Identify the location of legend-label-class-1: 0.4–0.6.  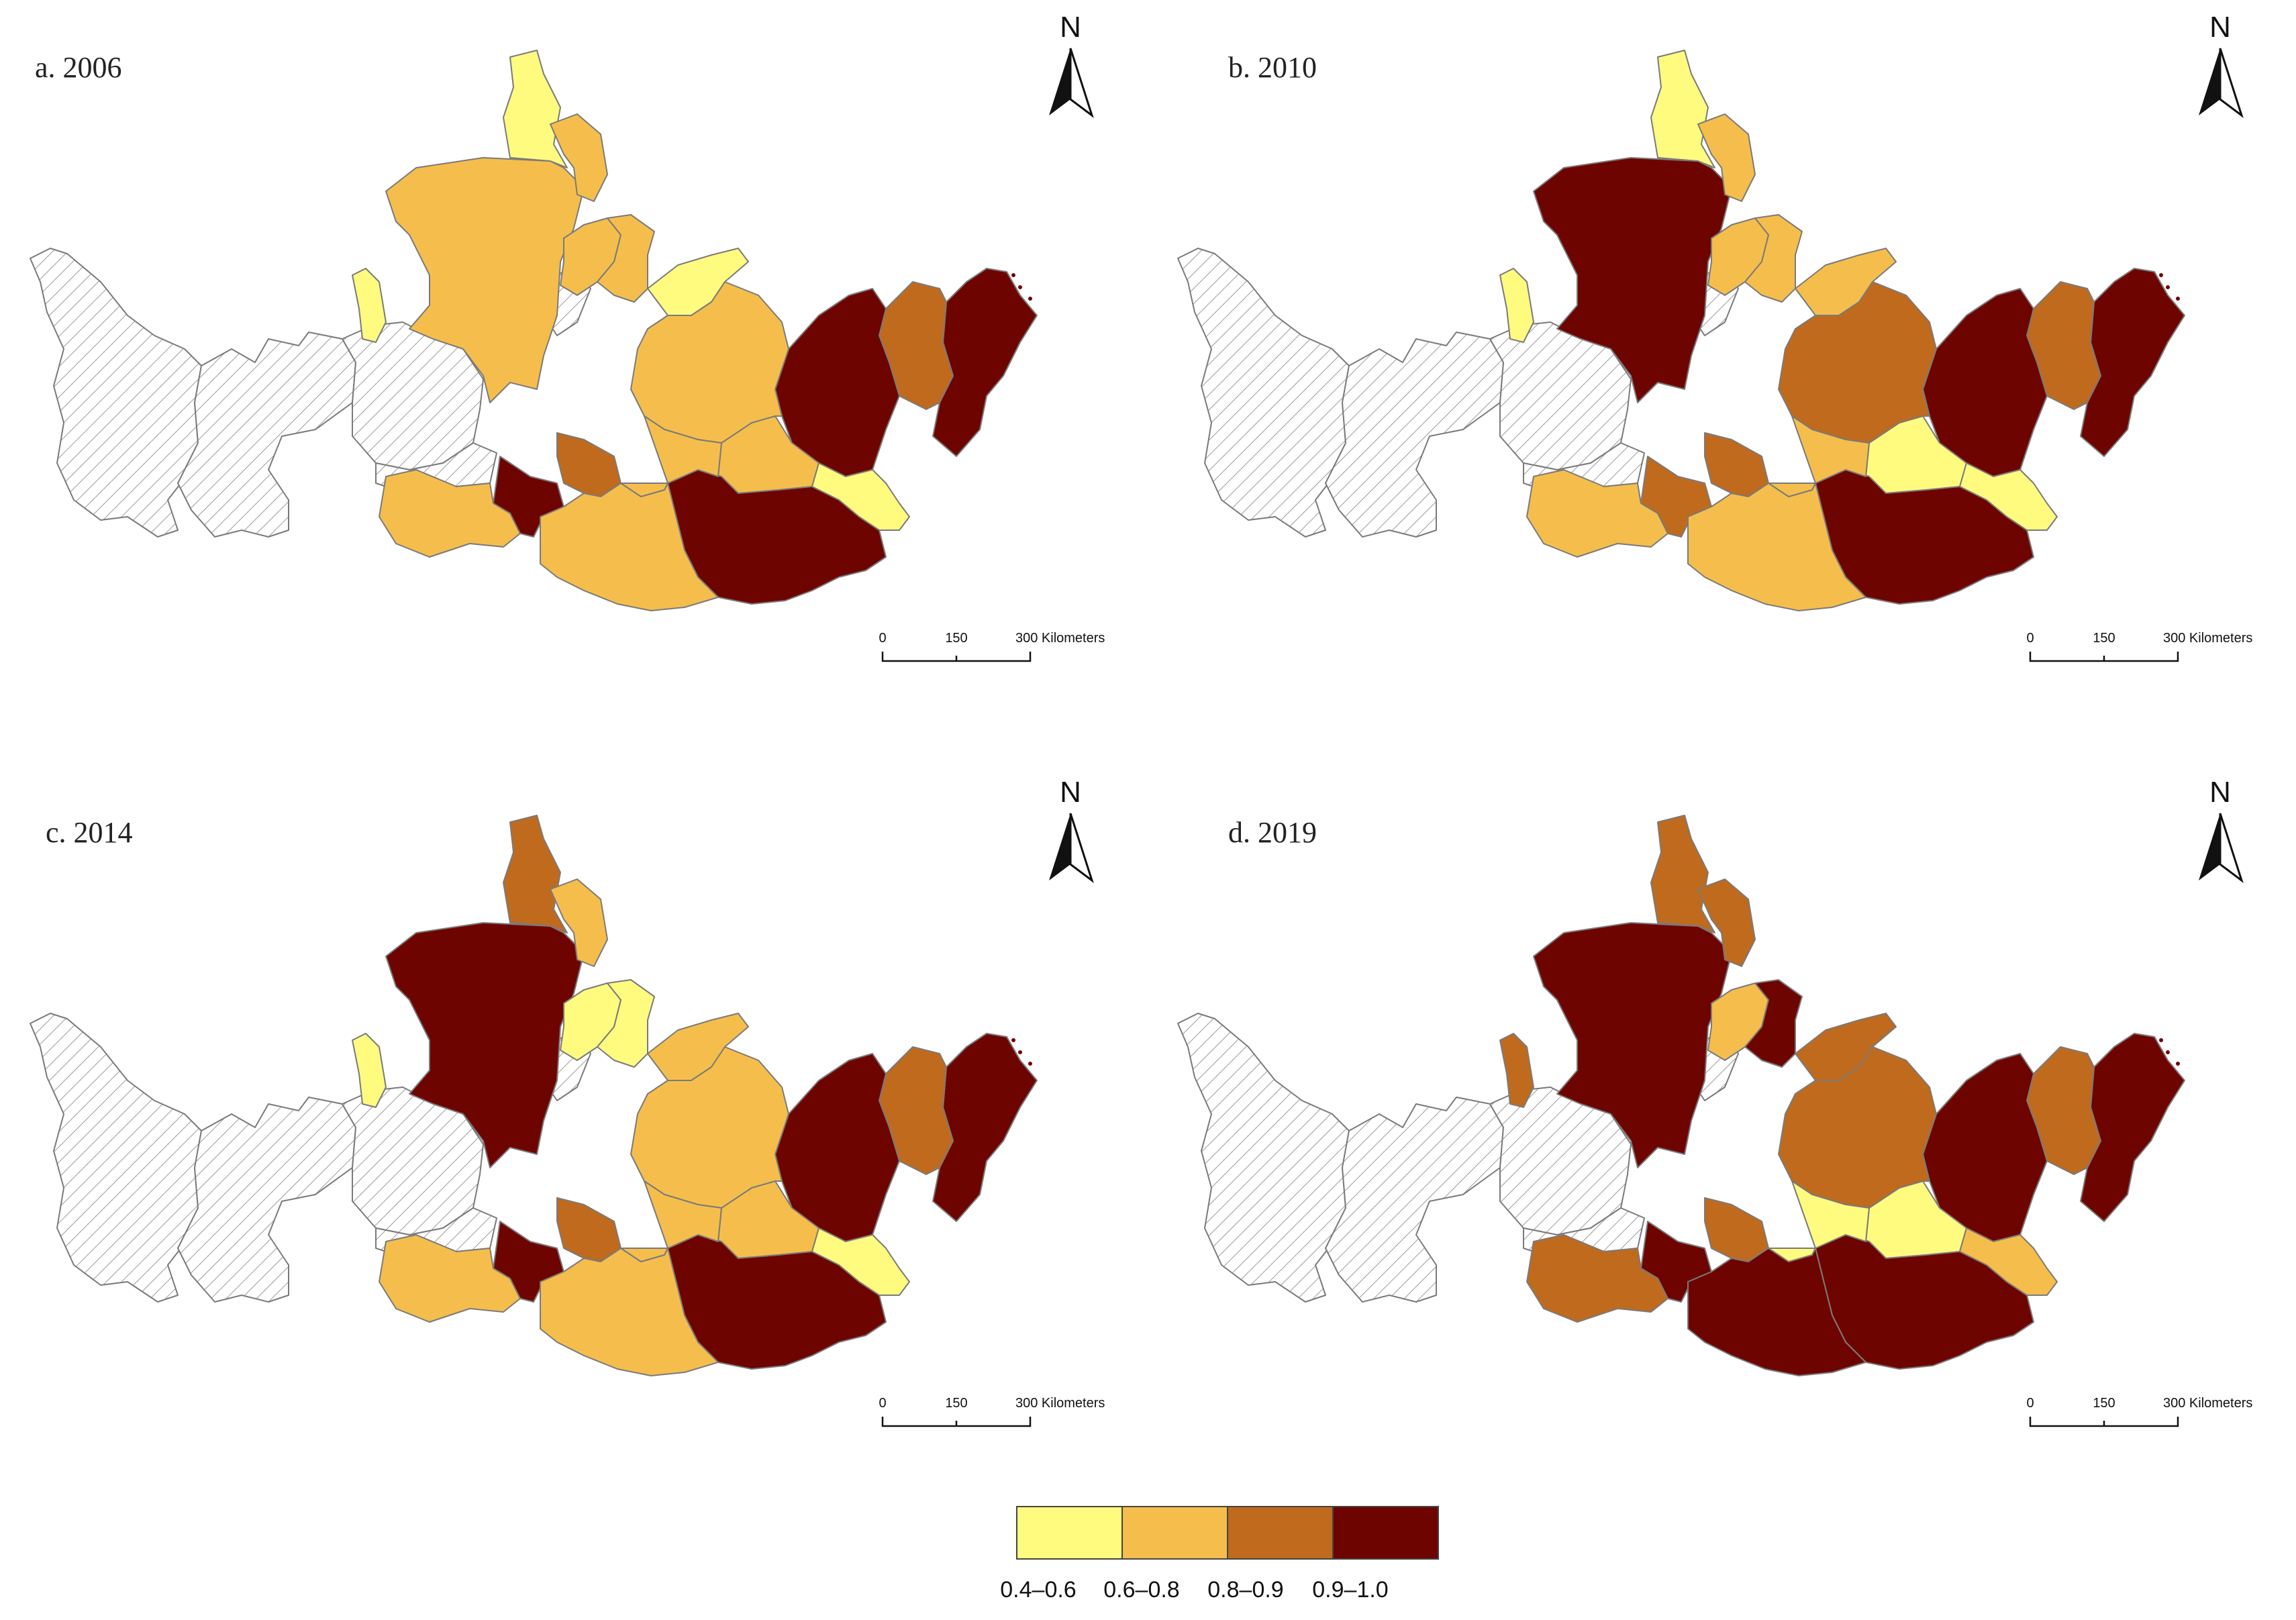
(1038, 1590).